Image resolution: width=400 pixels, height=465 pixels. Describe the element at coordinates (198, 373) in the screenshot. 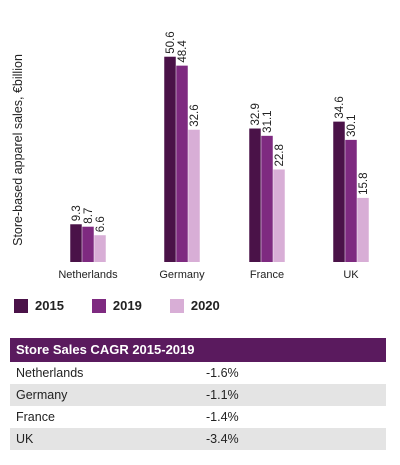

I see `table-row: Netherlands -1.6%` at that location.